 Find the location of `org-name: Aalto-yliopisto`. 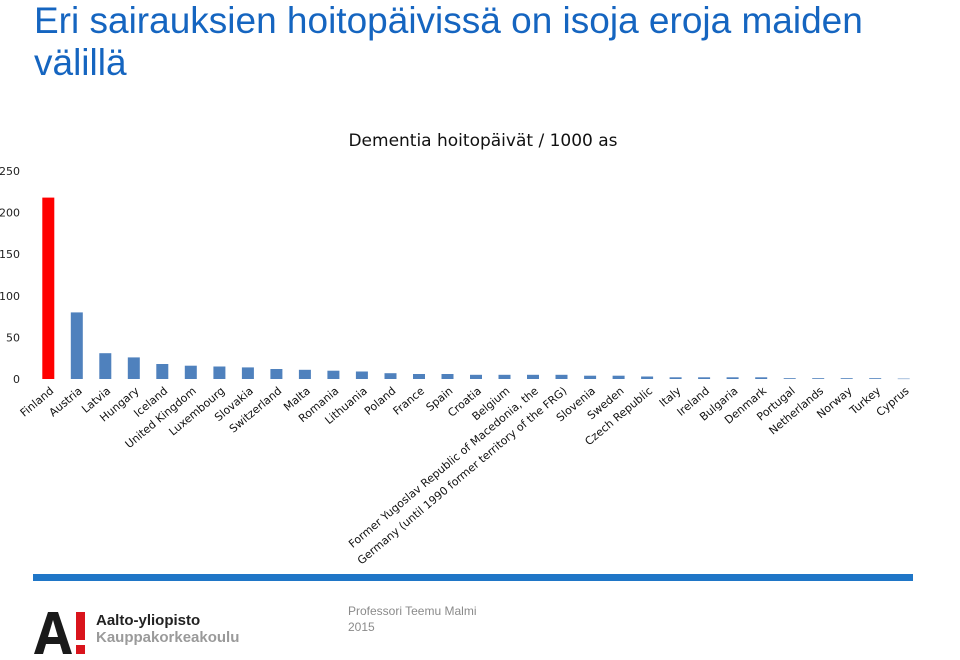

org-name: Aalto-yliopisto is located at coordinates (148, 620).